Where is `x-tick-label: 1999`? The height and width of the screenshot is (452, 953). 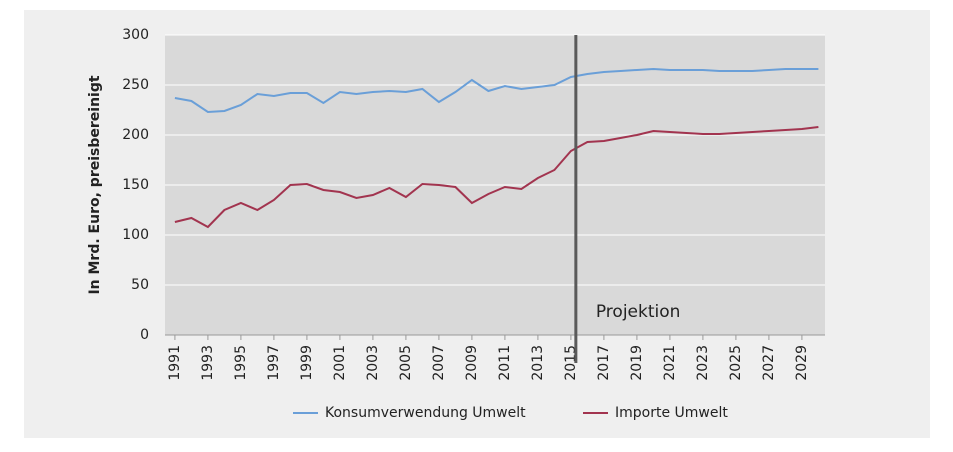
x-tick-label: 1999 is located at coordinates (307, 363).